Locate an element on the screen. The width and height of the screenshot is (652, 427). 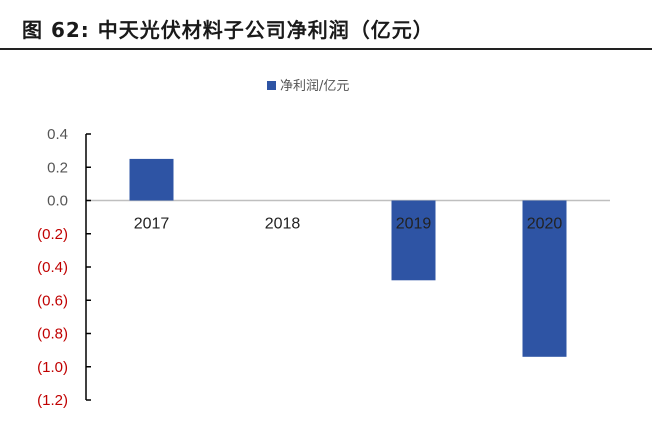
y-ticks-group: 0.4 0.2 0.0 (0.2) (0.4) (0.6) (0.8) (1.0) (1.2) is located at coordinates (64, 267).